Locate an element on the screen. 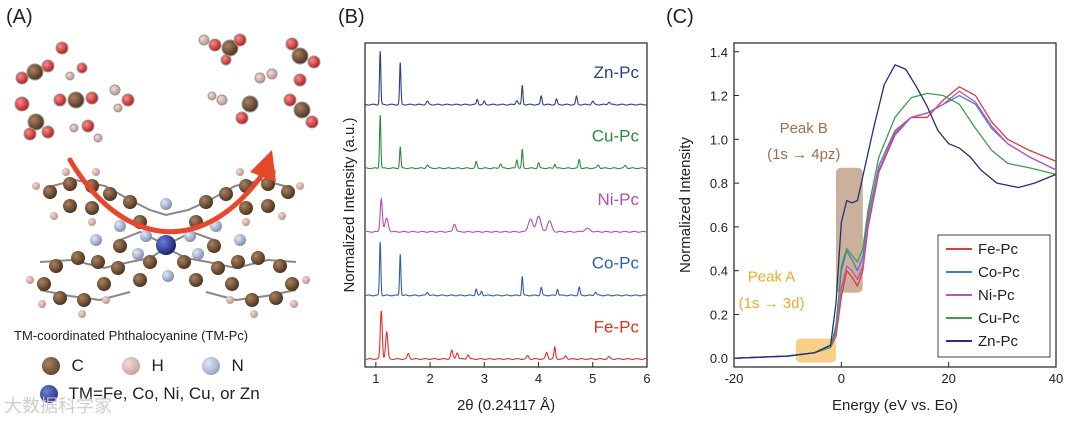 The height and width of the screenshot is (423, 1080). y-tick-label: 0.4 is located at coordinates (719, 271).